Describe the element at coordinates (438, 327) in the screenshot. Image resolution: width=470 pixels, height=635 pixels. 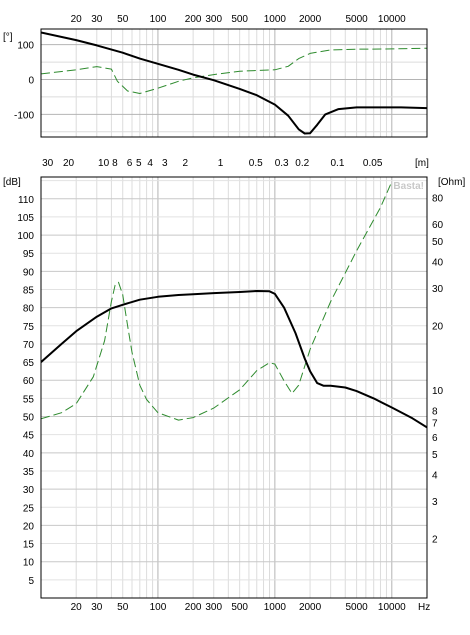
I see `y2-tick-label: 20` at that location.